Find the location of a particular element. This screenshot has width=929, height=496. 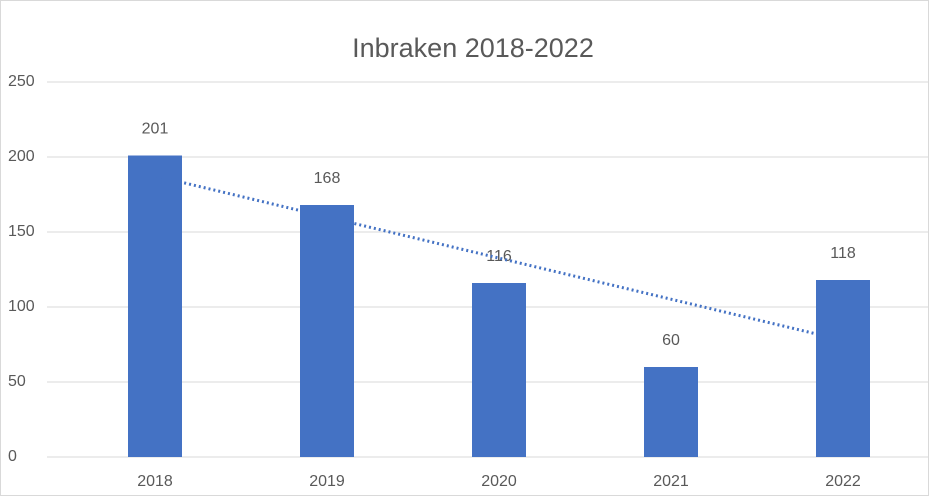

x-tick-label: 2019 is located at coordinates (327, 481).